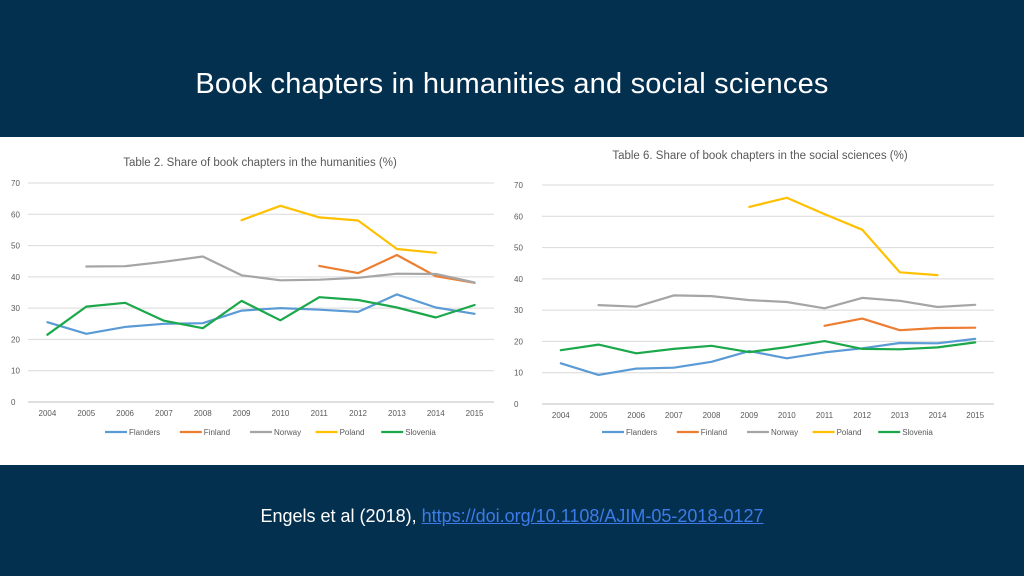 This screenshot has height=576, width=1024. I want to click on citation-text: Engels et al (2018),, so click(338, 516).